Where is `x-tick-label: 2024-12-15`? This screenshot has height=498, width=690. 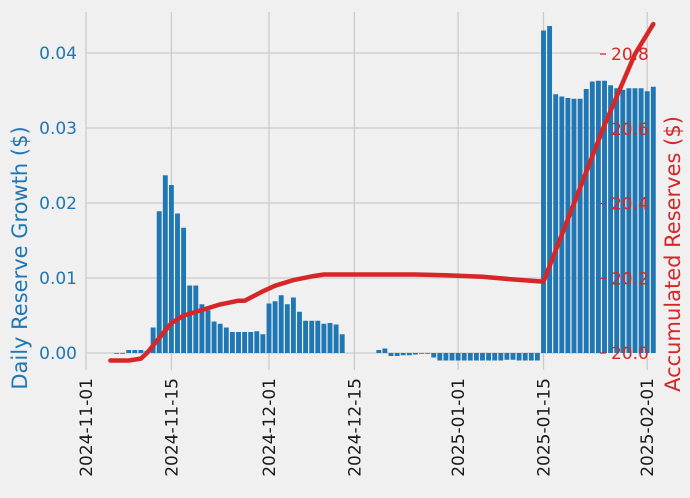
x-tick-label: 2024-12-15 is located at coordinates (355, 427).